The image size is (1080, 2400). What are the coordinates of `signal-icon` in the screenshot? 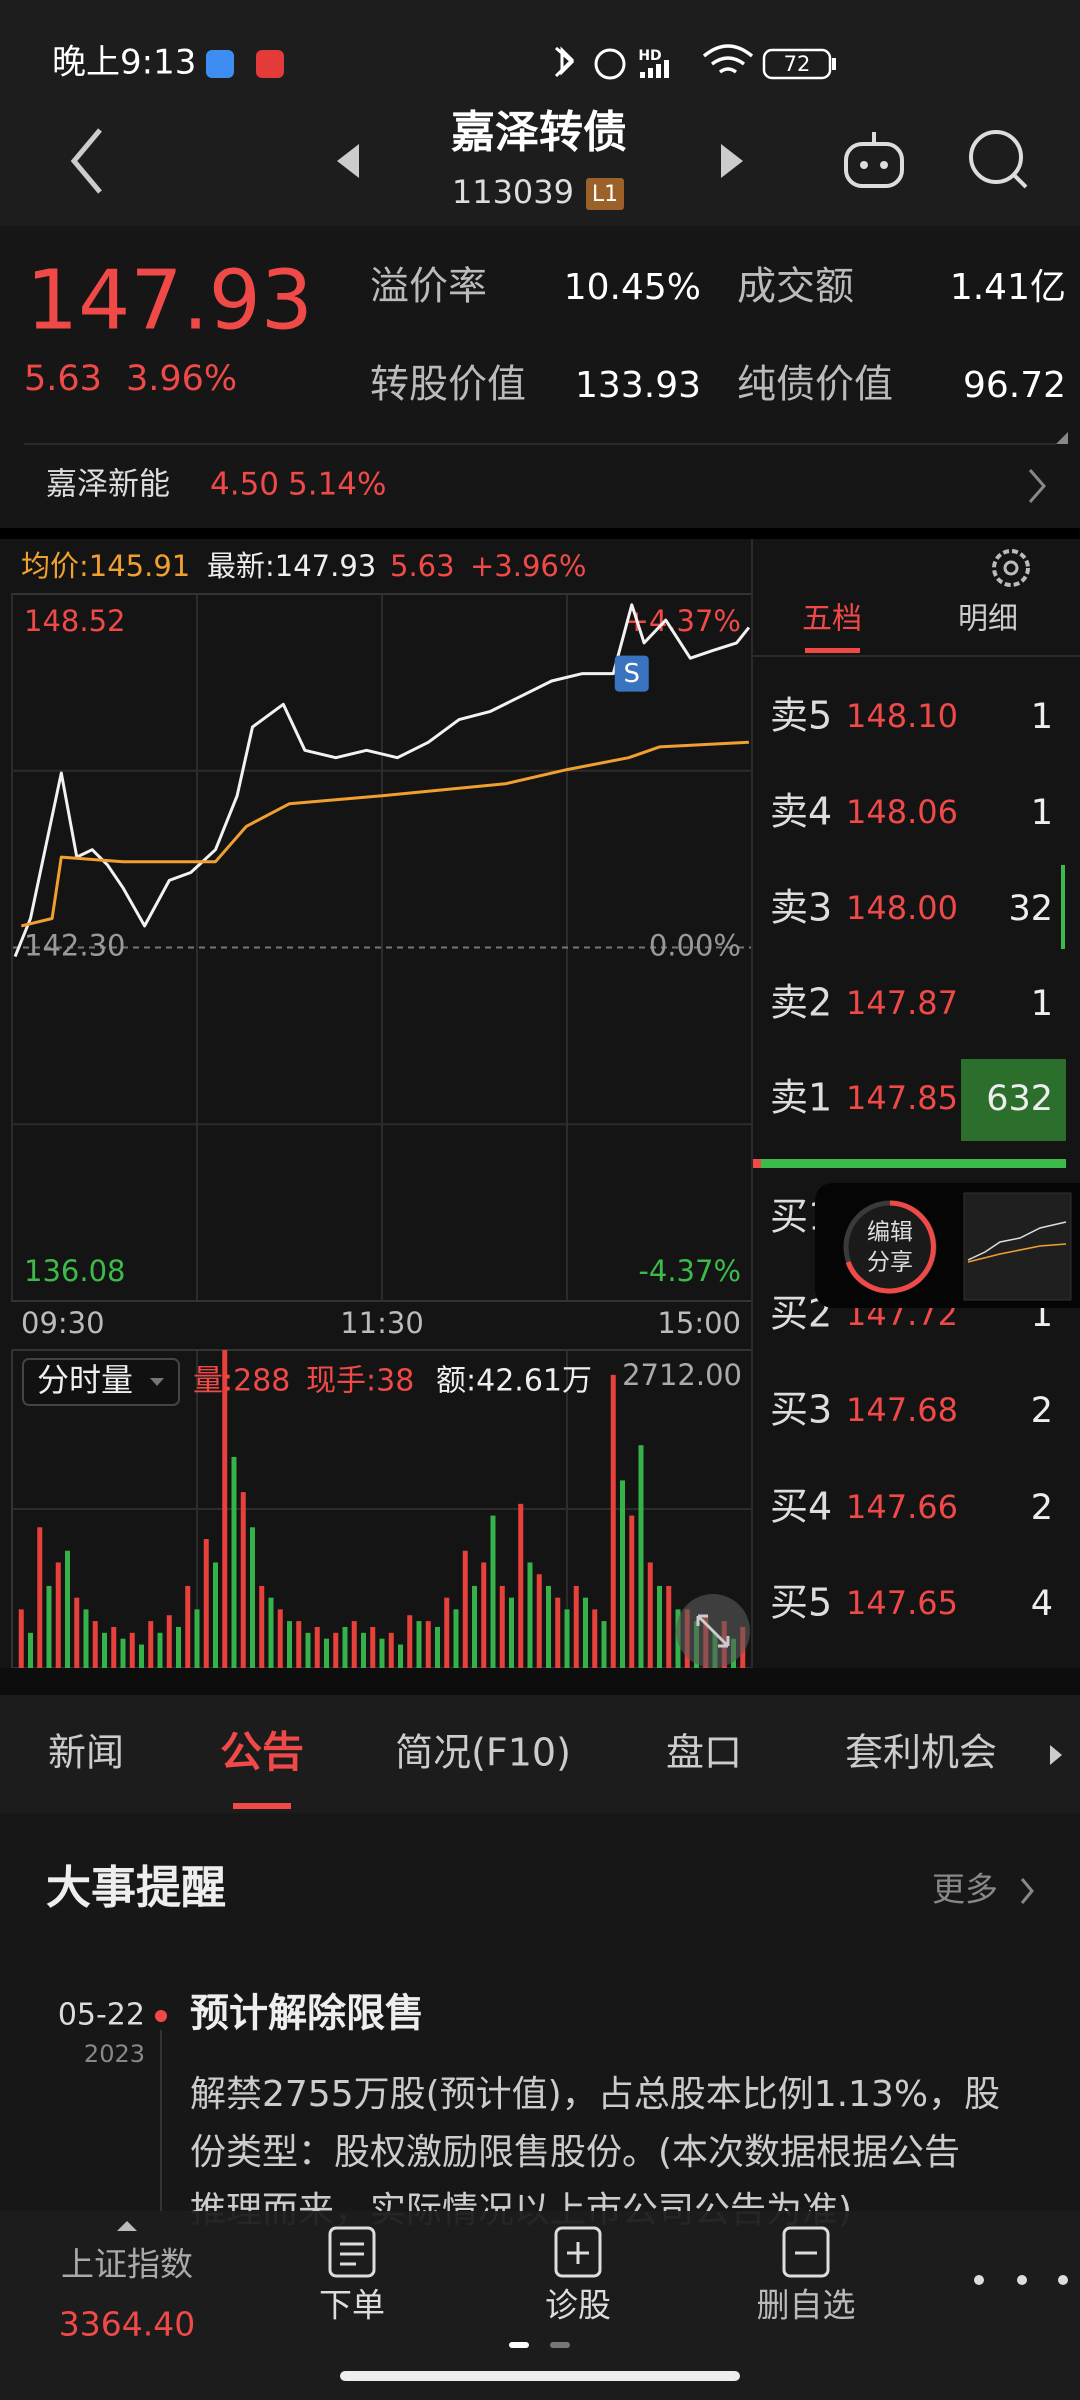 It's located at (654, 69).